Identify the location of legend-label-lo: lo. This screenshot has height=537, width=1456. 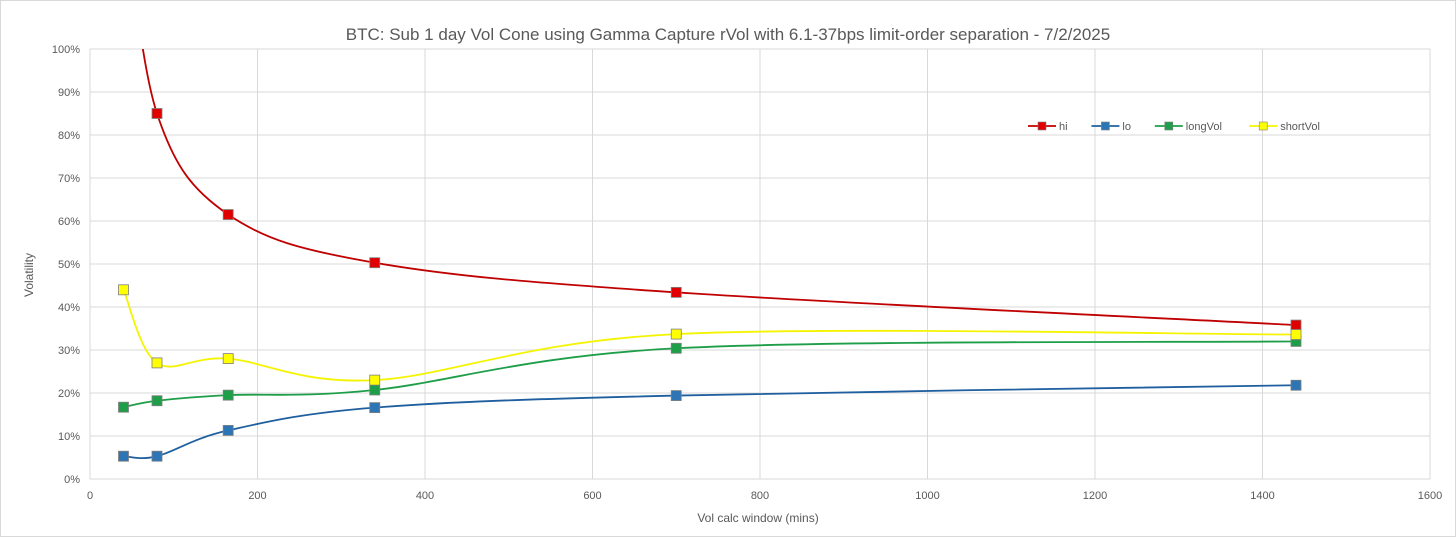
(1126, 127).